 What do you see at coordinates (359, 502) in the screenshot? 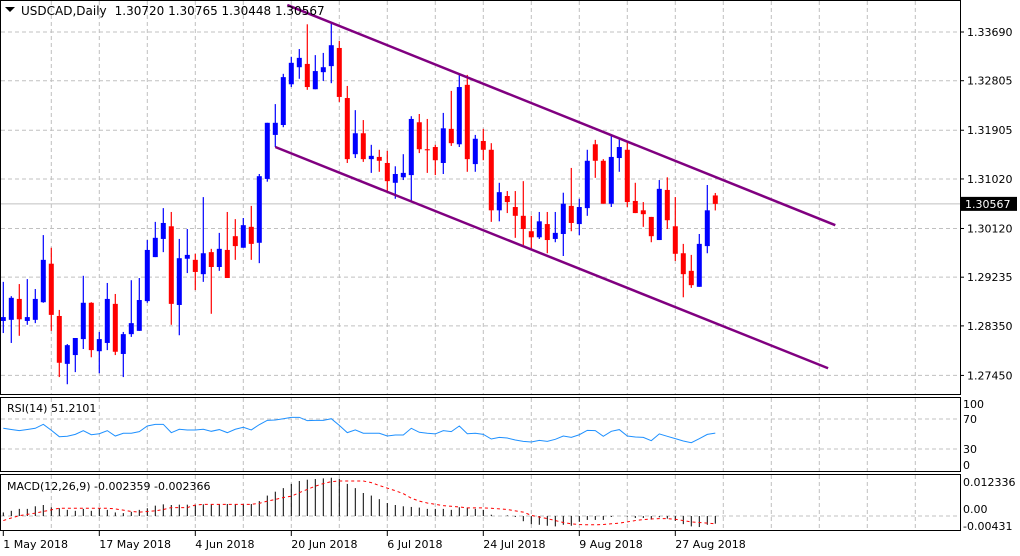
I see `macd-pane` at bounding box center [359, 502].